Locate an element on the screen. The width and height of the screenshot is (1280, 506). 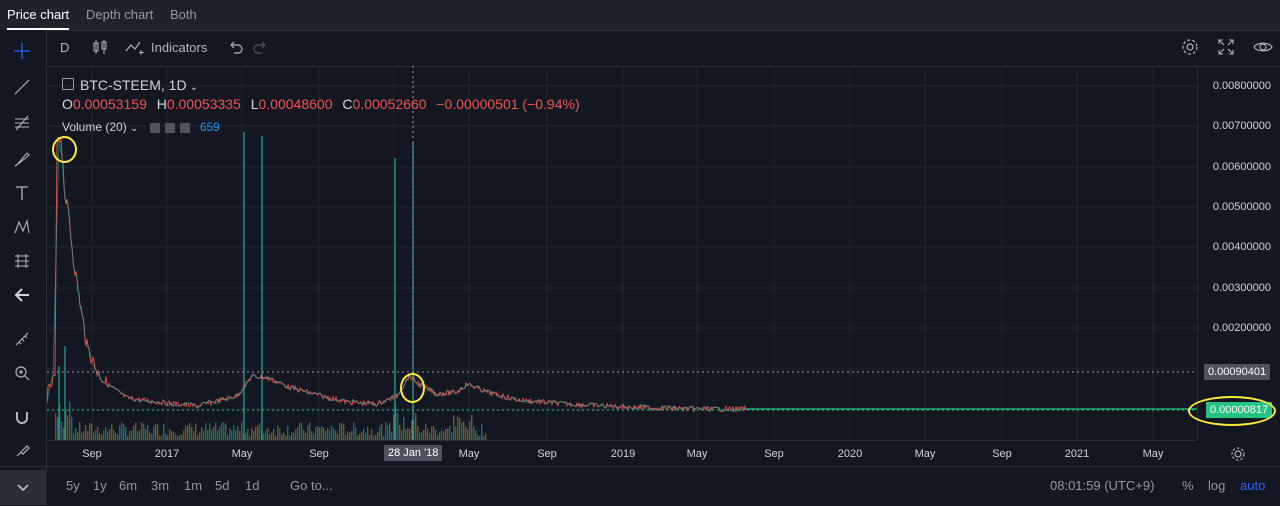
time-tick: 2017 is located at coordinates (167, 454).